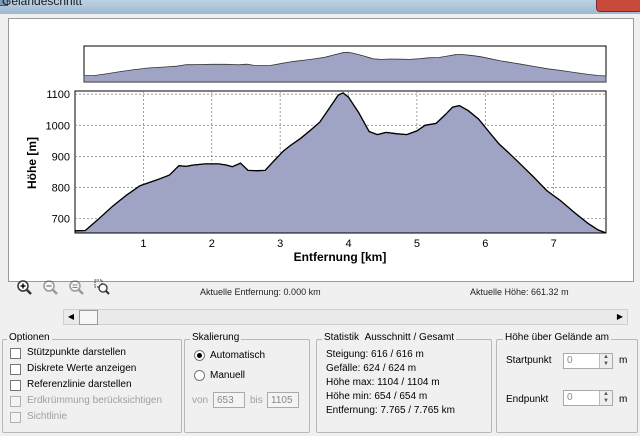 This screenshot has height=436, width=640. What do you see at coordinates (390, 410) in the screenshot?
I see `statistics-row: Entfernung: 7.765 / 7.765 km` at bounding box center [390, 410].